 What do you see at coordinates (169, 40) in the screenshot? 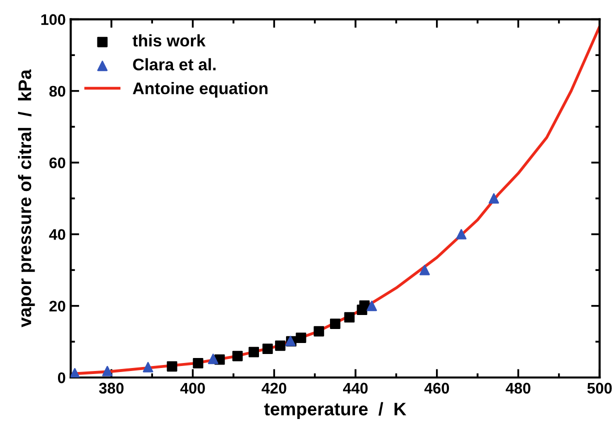
I see `legend-label: this work` at bounding box center [169, 40].